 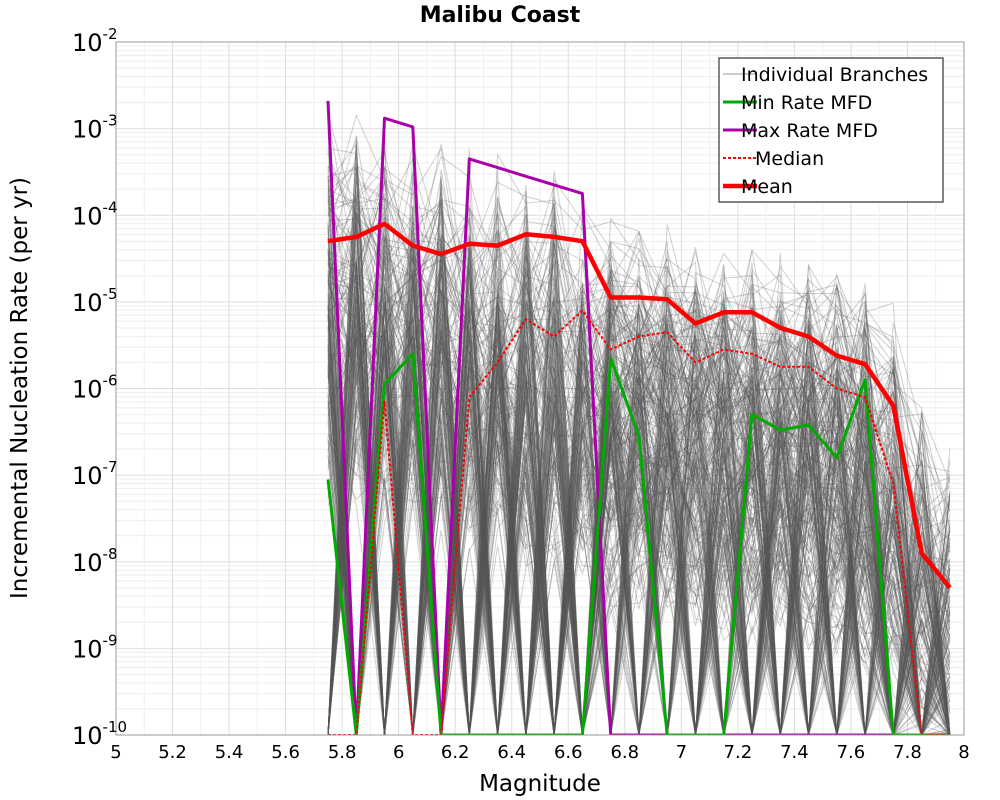 What do you see at coordinates (794, 752) in the screenshot?
I see `x-tick-label: 7.4` at bounding box center [794, 752].